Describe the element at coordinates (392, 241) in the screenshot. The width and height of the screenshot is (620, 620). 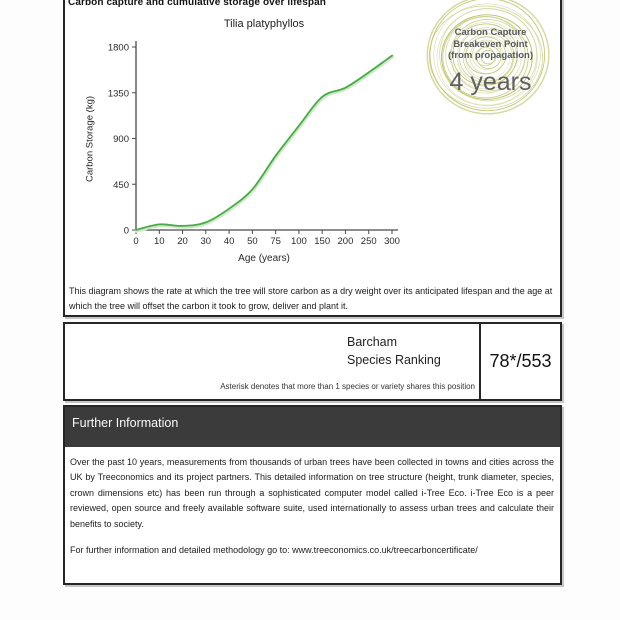
I see `svg-text: 300` at that location.